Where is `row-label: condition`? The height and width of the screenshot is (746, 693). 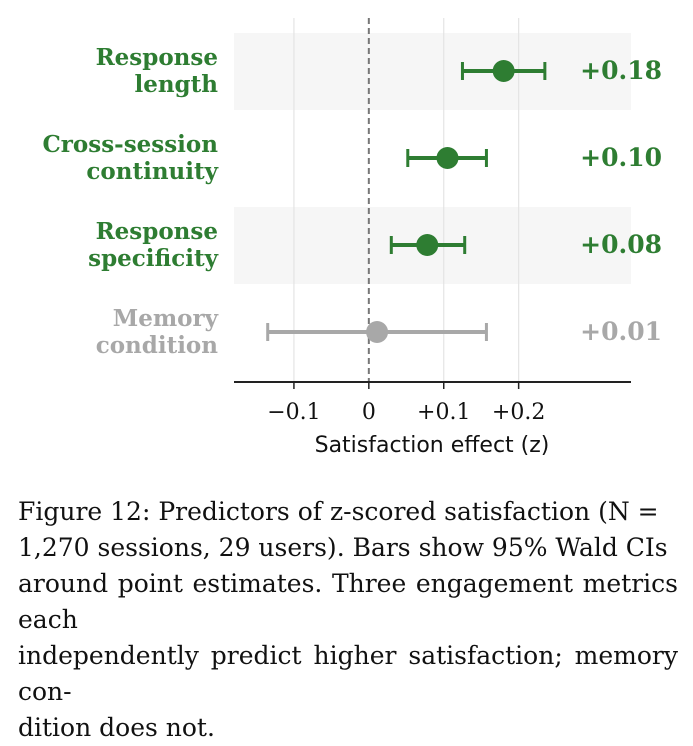 row-label: condition is located at coordinates (157, 345).